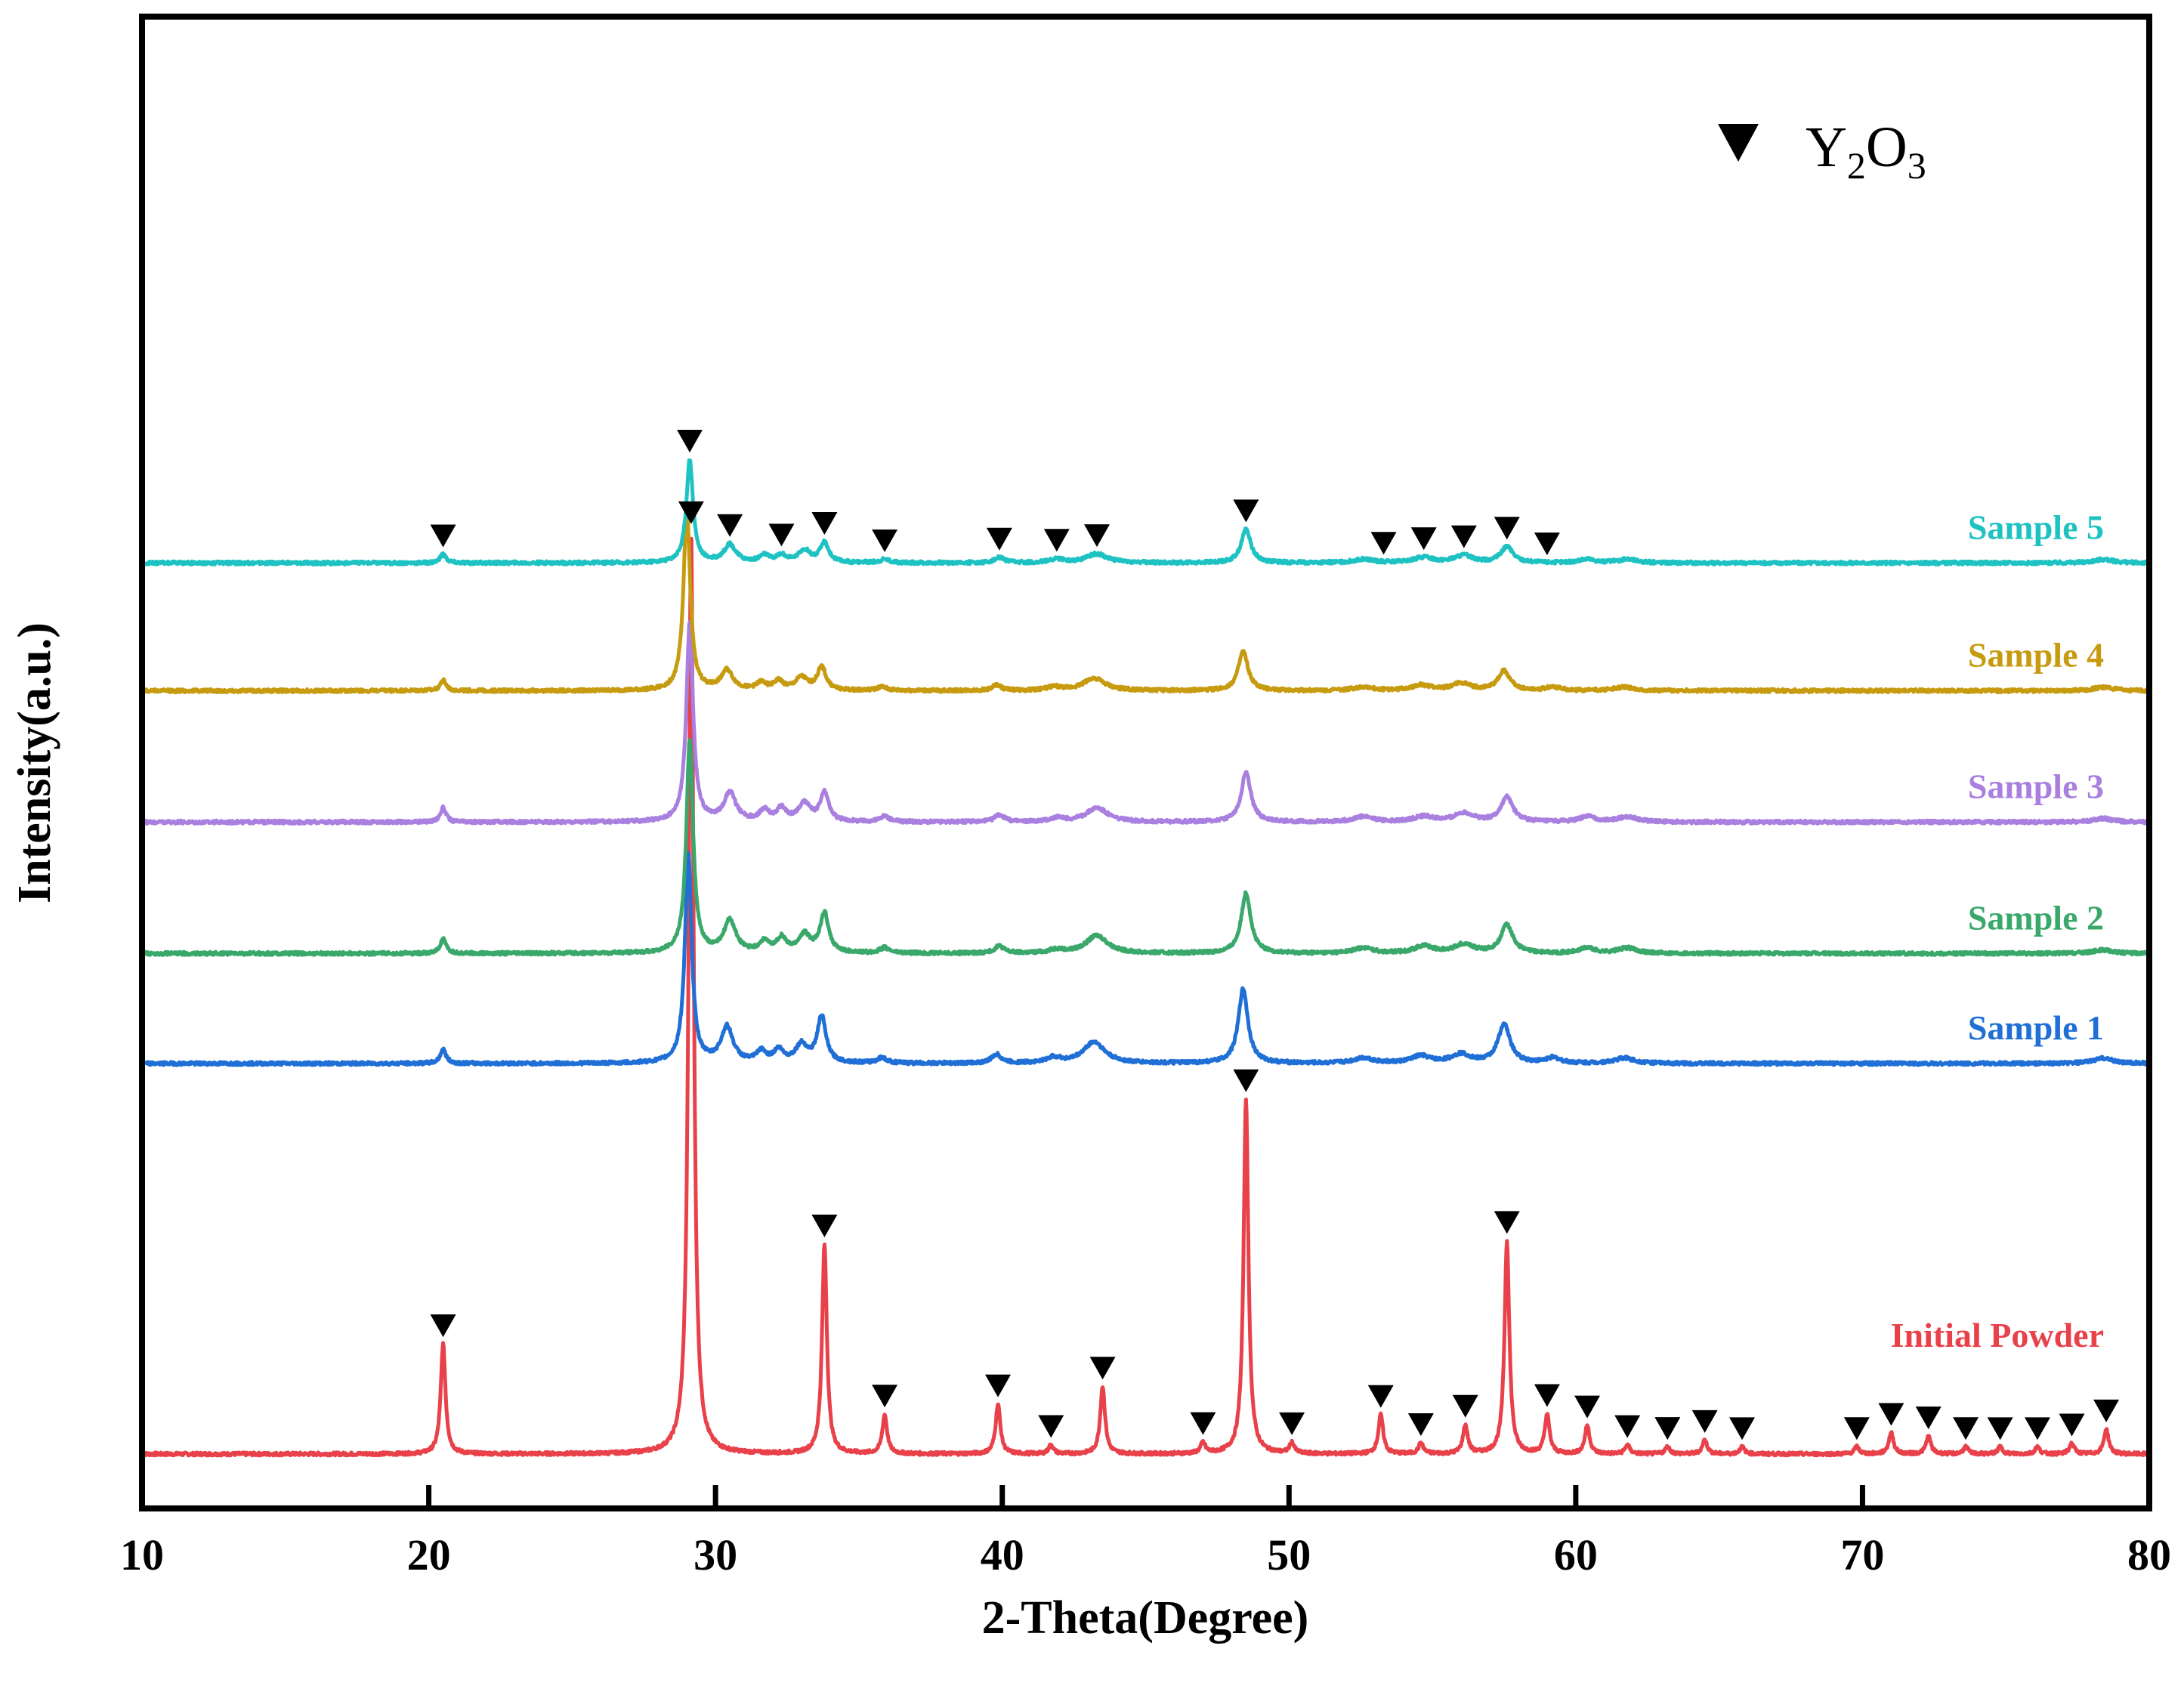 This screenshot has width=2184, height=1692. What do you see at coordinates (2149, 1554) in the screenshot?
I see `x-tick-label: 80` at bounding box center [2149, 1554].